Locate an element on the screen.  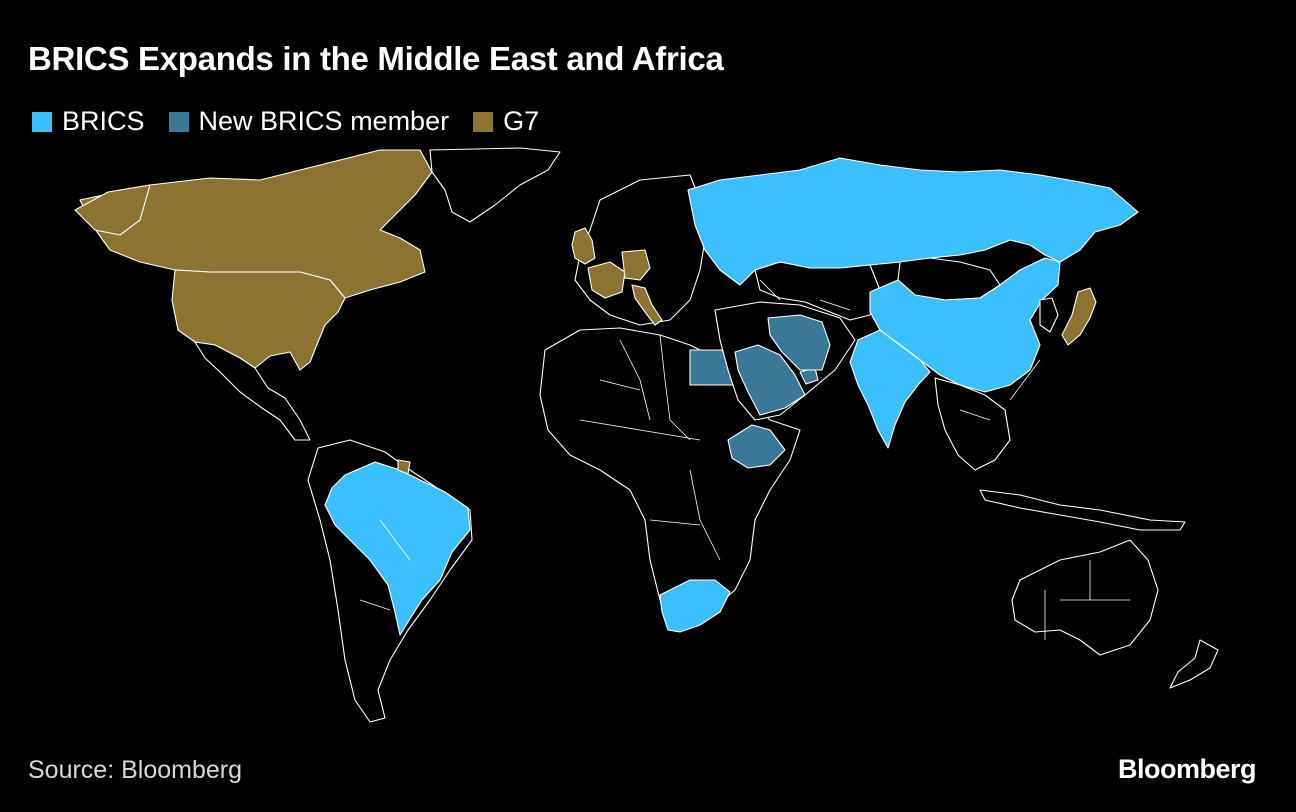
country-germany is located at coordinates (636, 265).